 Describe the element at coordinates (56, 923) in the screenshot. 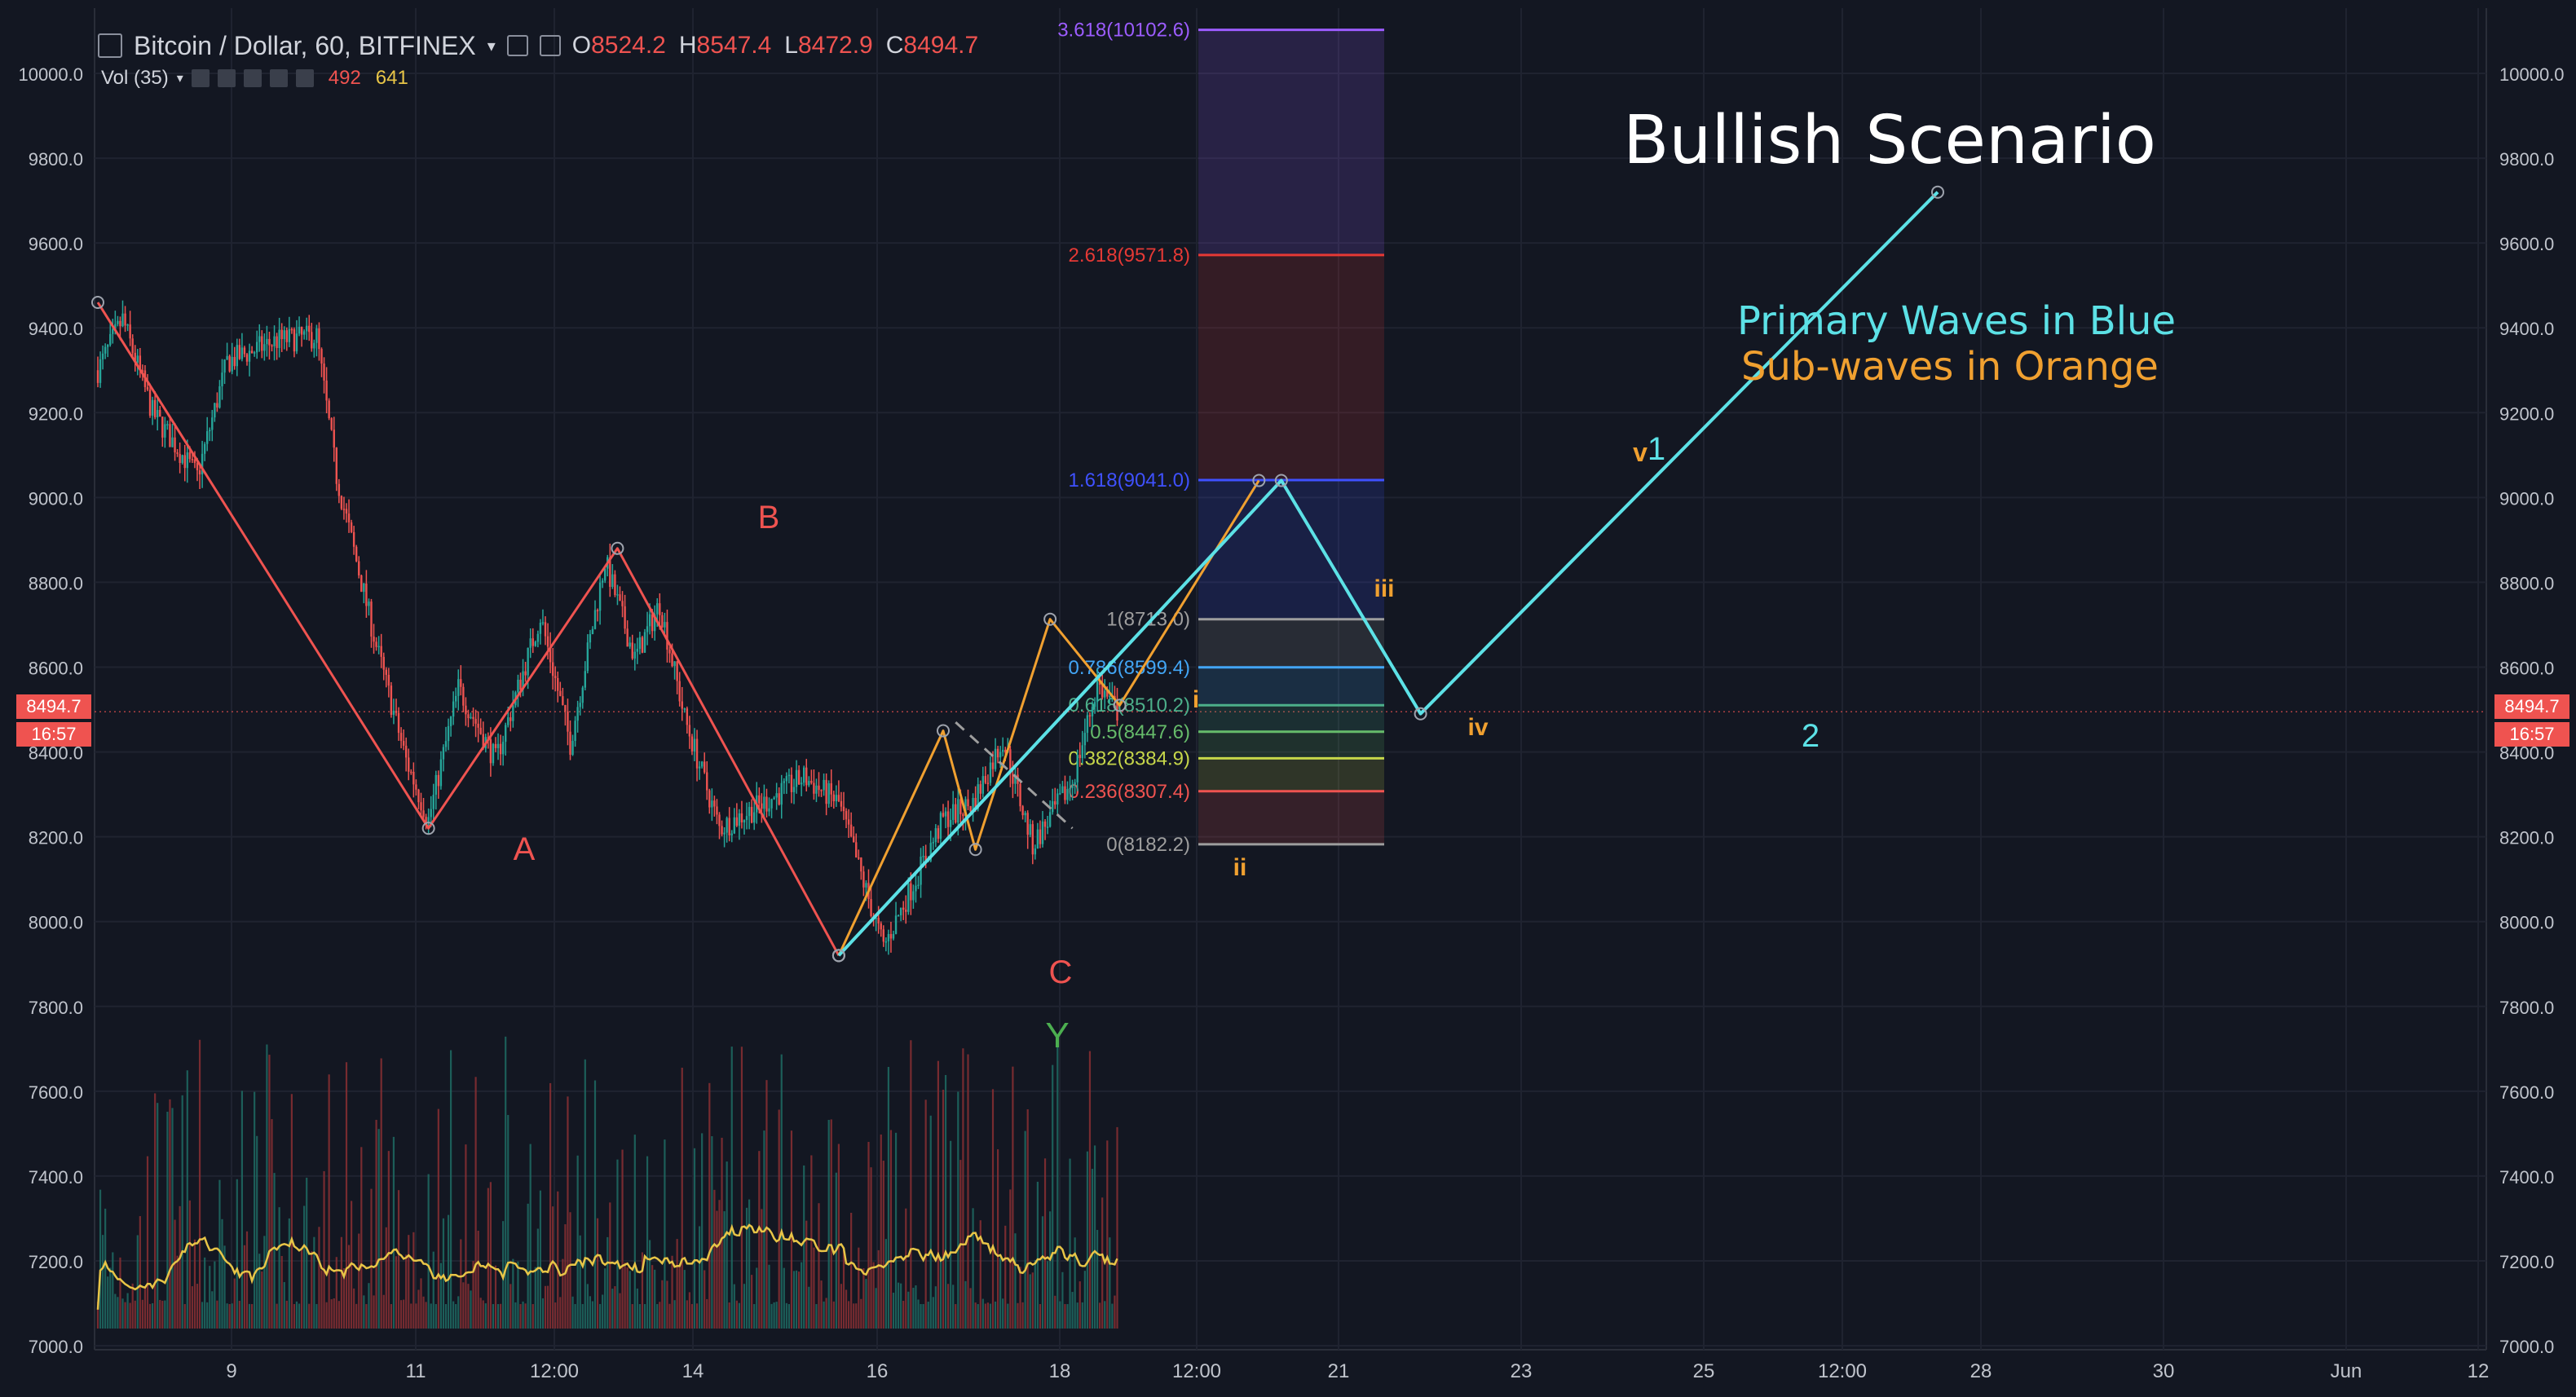

I see `y-tick-left: 8000.0` at that location.